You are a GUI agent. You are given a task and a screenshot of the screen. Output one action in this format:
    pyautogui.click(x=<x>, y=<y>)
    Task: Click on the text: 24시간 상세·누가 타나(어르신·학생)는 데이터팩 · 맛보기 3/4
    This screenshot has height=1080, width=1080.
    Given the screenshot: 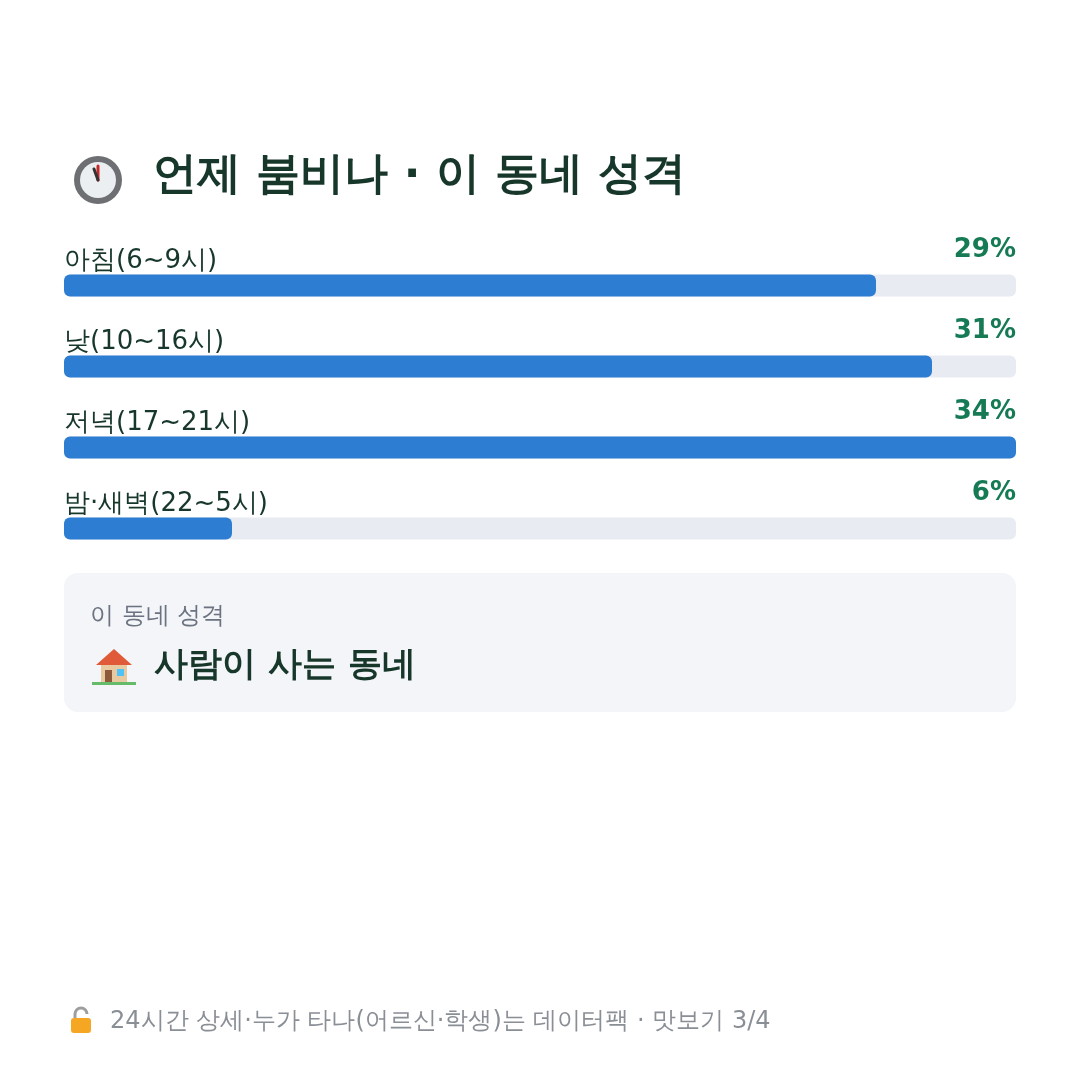 What is the action you would take?
    pyautogui.click(x=440, y=1020)
    